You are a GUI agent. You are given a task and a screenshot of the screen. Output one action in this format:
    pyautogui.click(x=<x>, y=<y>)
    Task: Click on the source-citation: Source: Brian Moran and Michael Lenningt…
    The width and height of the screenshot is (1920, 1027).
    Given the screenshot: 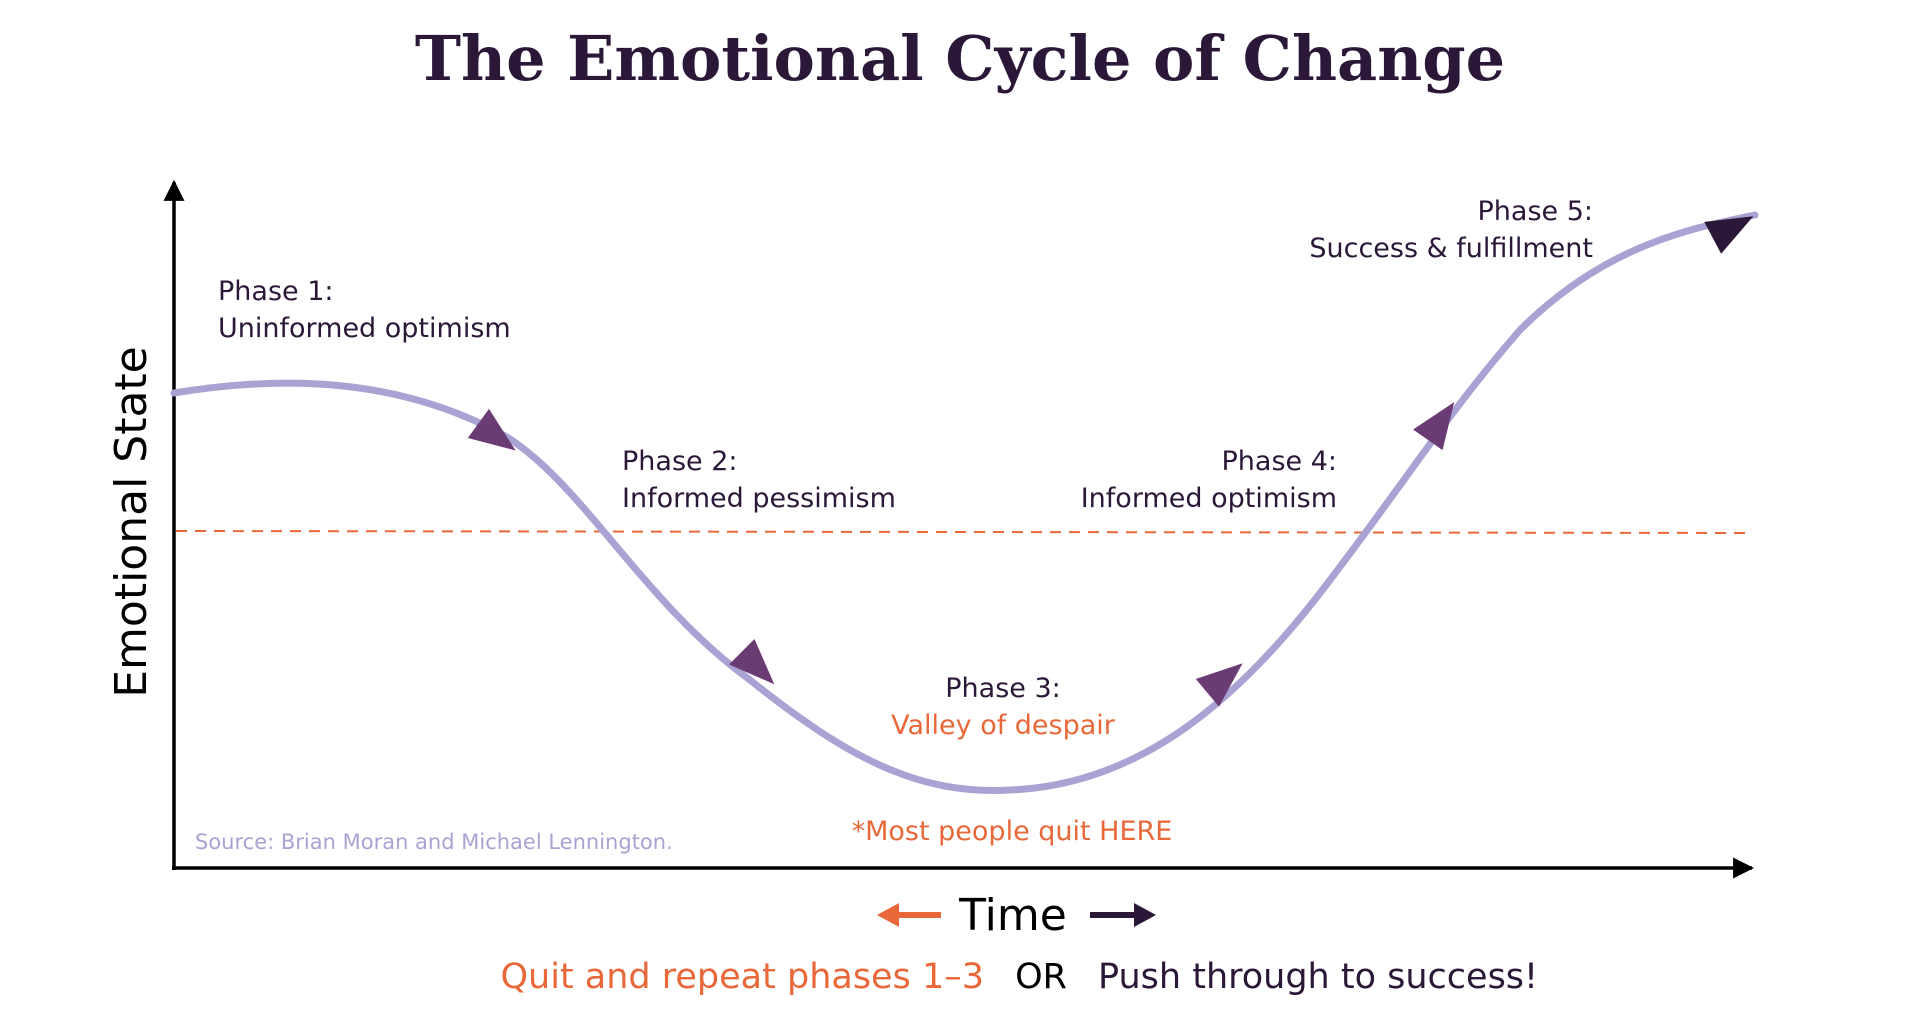 What is the action you would take?
    pyautogui.click(x=434, y=842)
    